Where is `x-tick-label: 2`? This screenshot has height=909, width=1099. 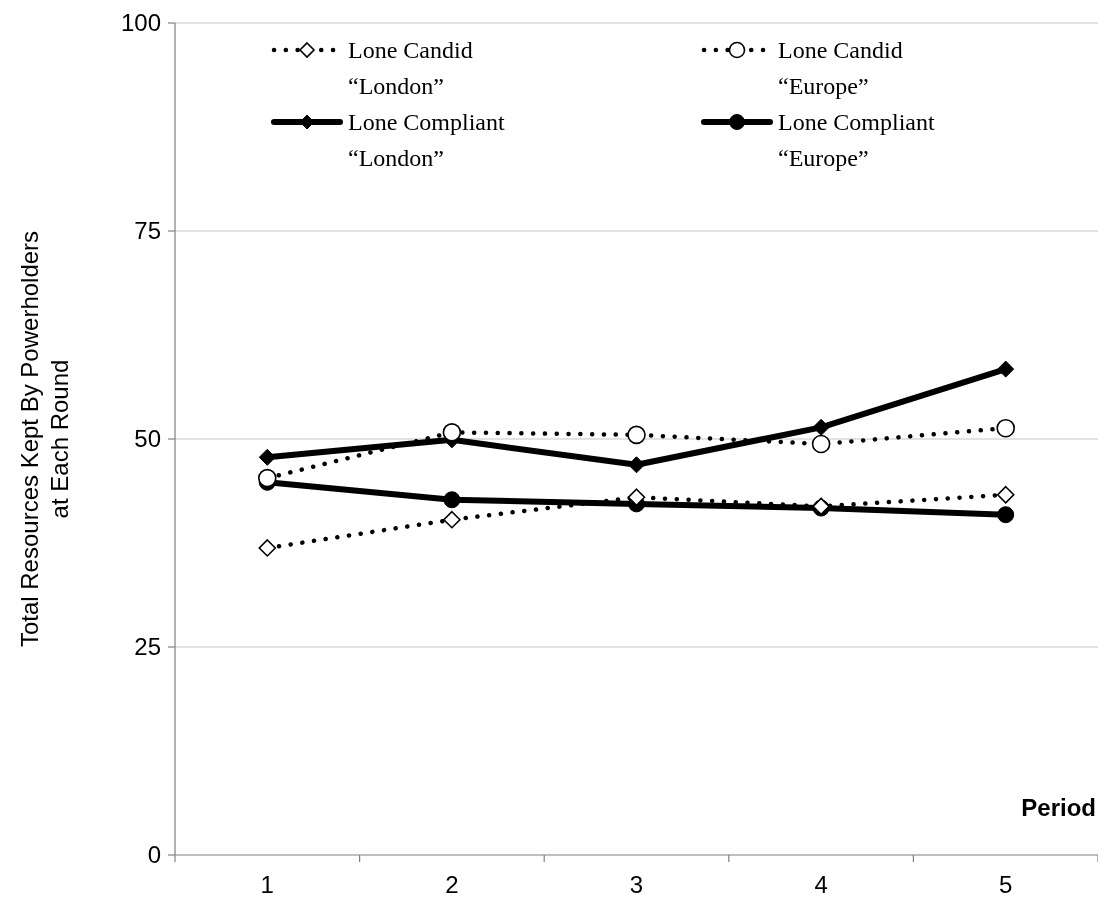 x-tick-label: 2 is located at coordinates (452, 884).